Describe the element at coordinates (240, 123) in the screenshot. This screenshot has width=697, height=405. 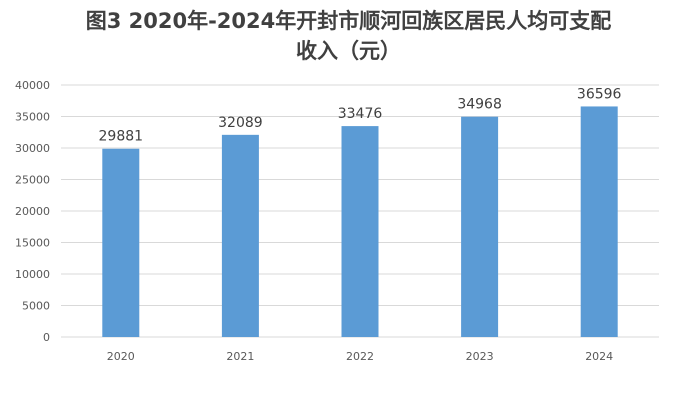
I see `data-label-2021: 32089` at that location.